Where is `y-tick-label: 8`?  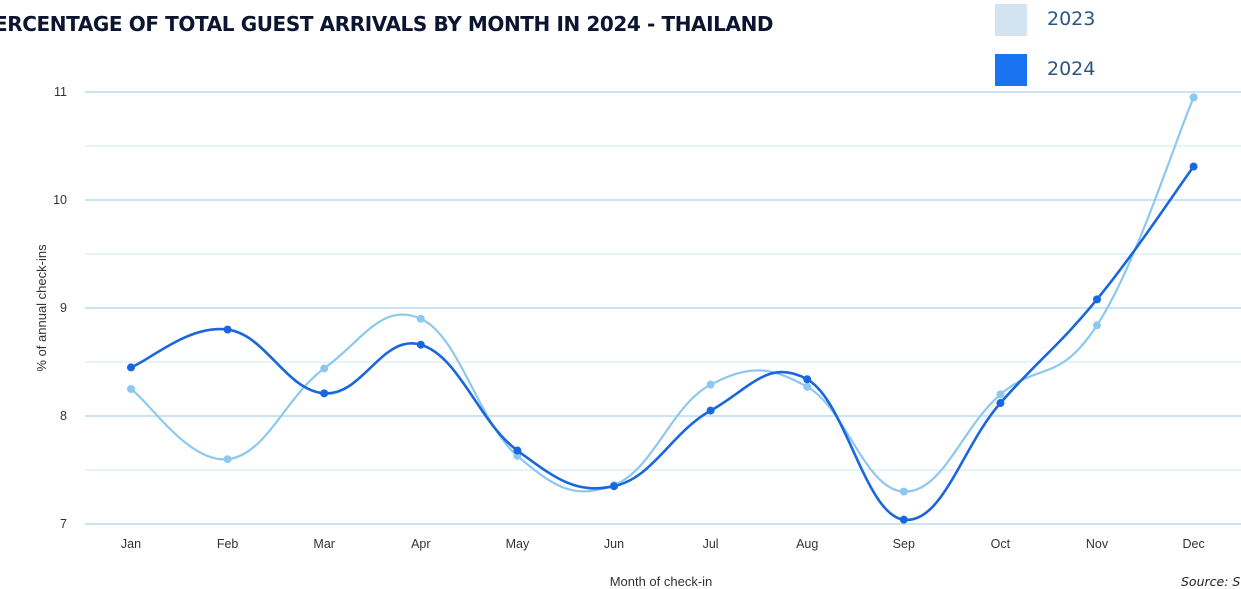 y-tick-label: 8 is located at coordinates (63, 416).